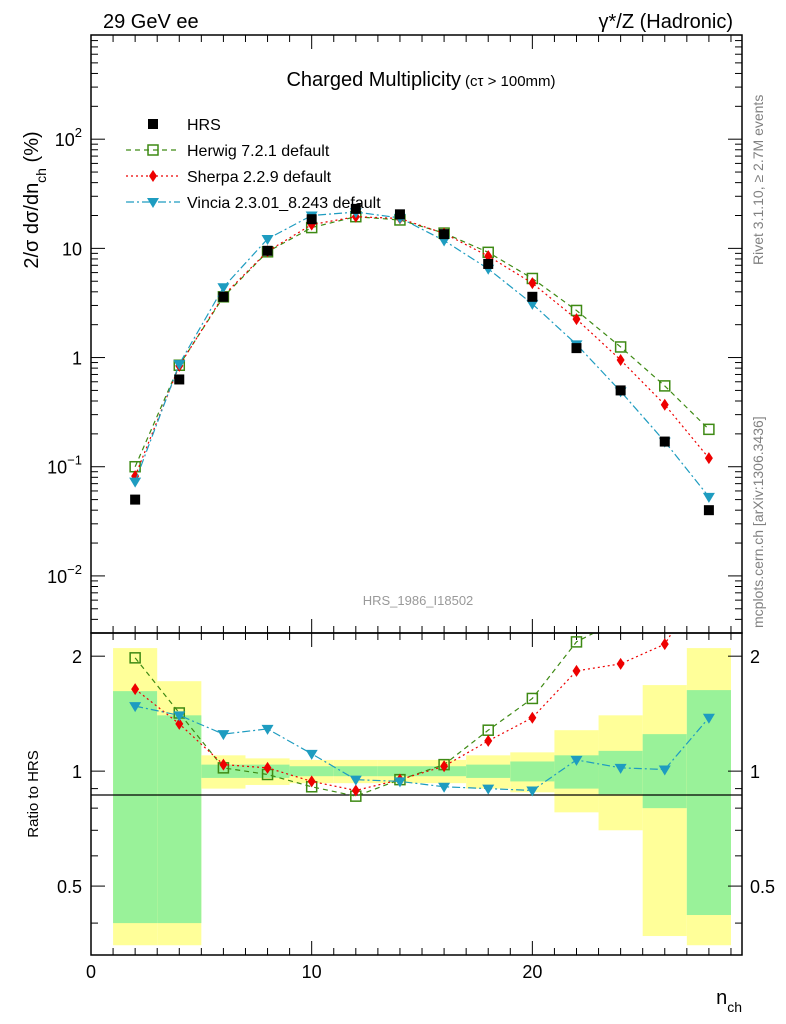  I want to click on y-tick-label: 10², so click(68, 137).